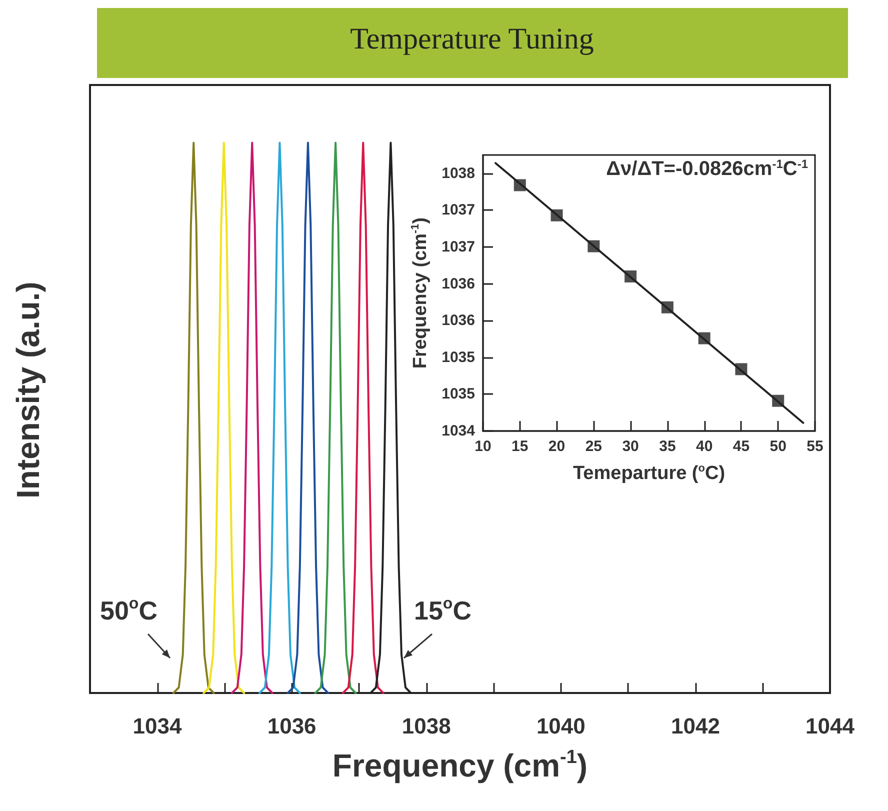  What do you see at coordinates (667, 446) in the screenshot?
I see `x-tick-label: 35` at bounding box center [667, 446].